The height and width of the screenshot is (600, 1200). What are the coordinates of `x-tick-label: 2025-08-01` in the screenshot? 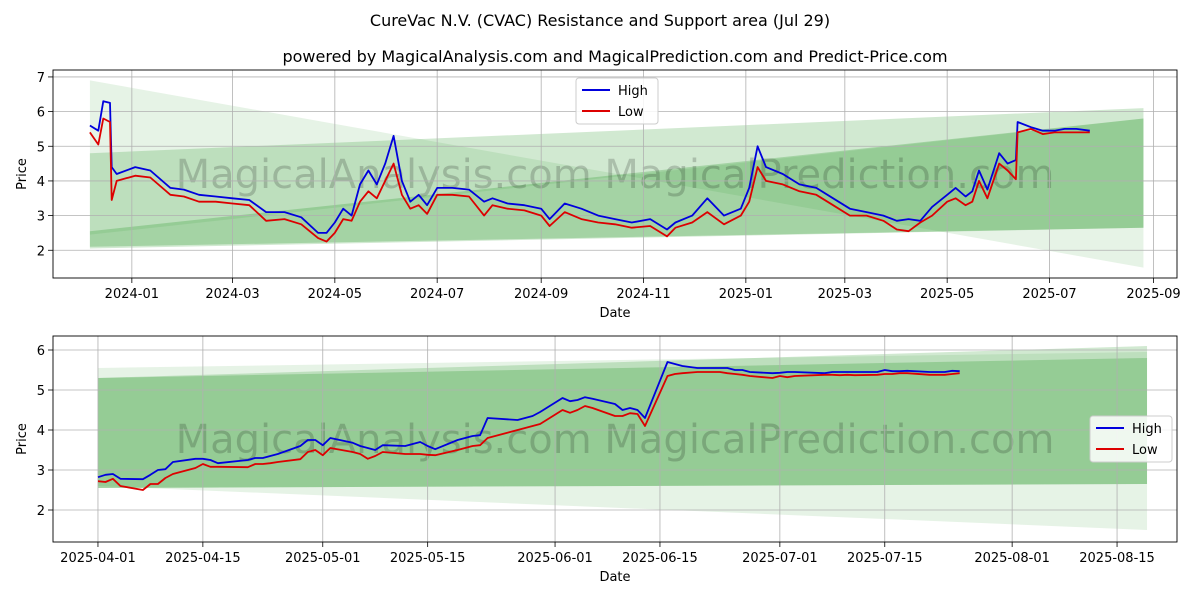 It's located at (1012, 558).